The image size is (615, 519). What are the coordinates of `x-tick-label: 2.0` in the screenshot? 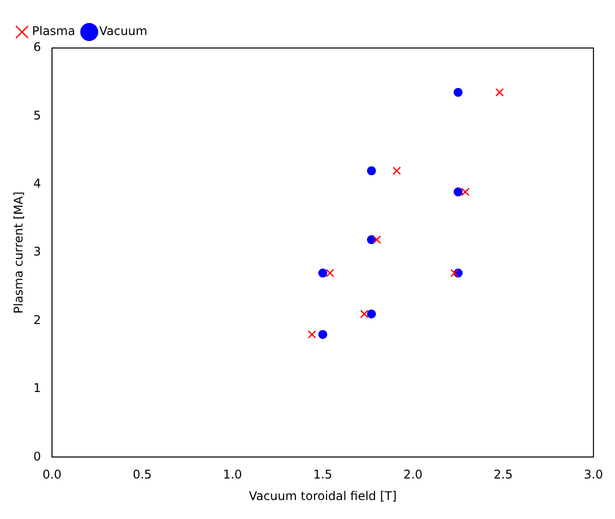 It's located at (413, 475).